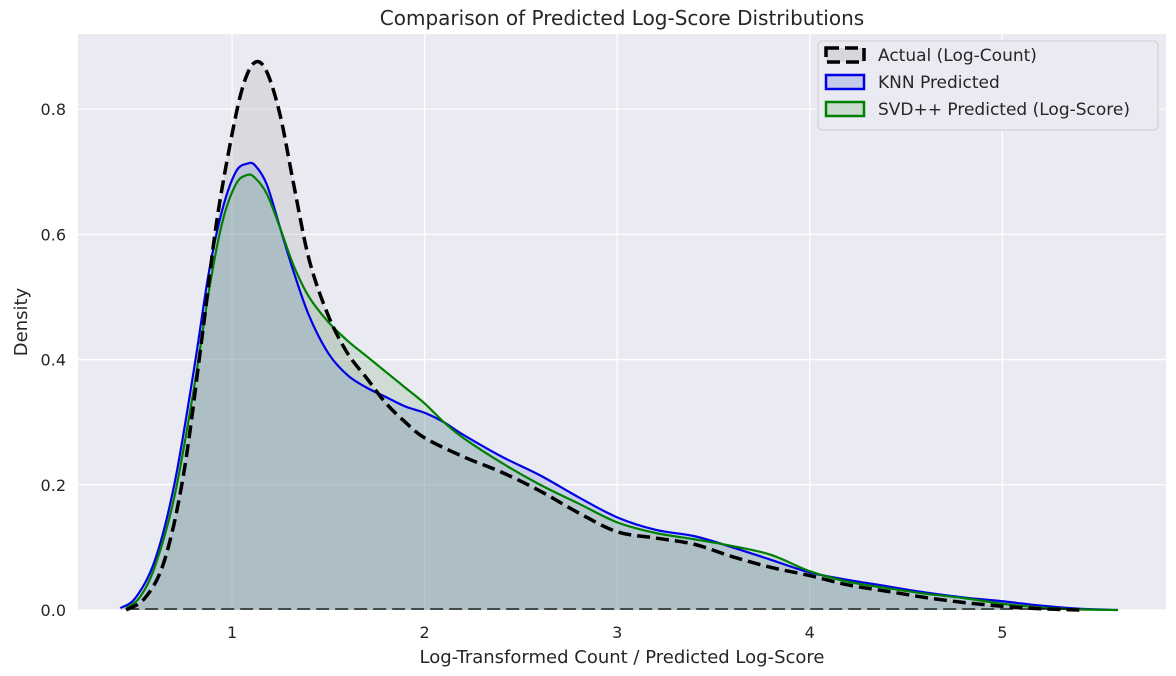  Describe the element at coordinates (21, 321) in the screenshot. I see `y-axis-label: Density` at that location.